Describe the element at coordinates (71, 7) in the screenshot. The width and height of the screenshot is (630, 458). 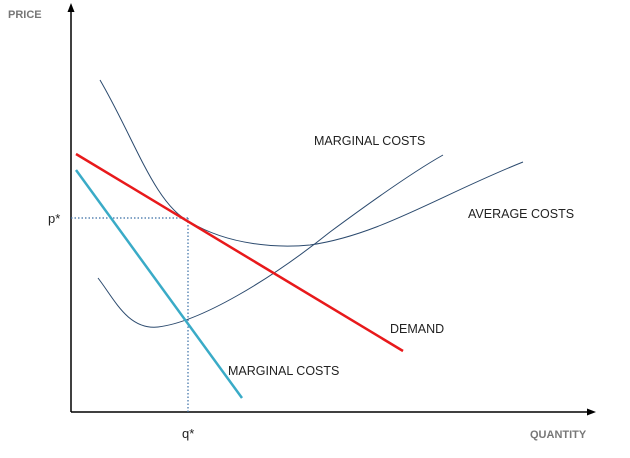
I see `y-axis-arrowhead` at that location.